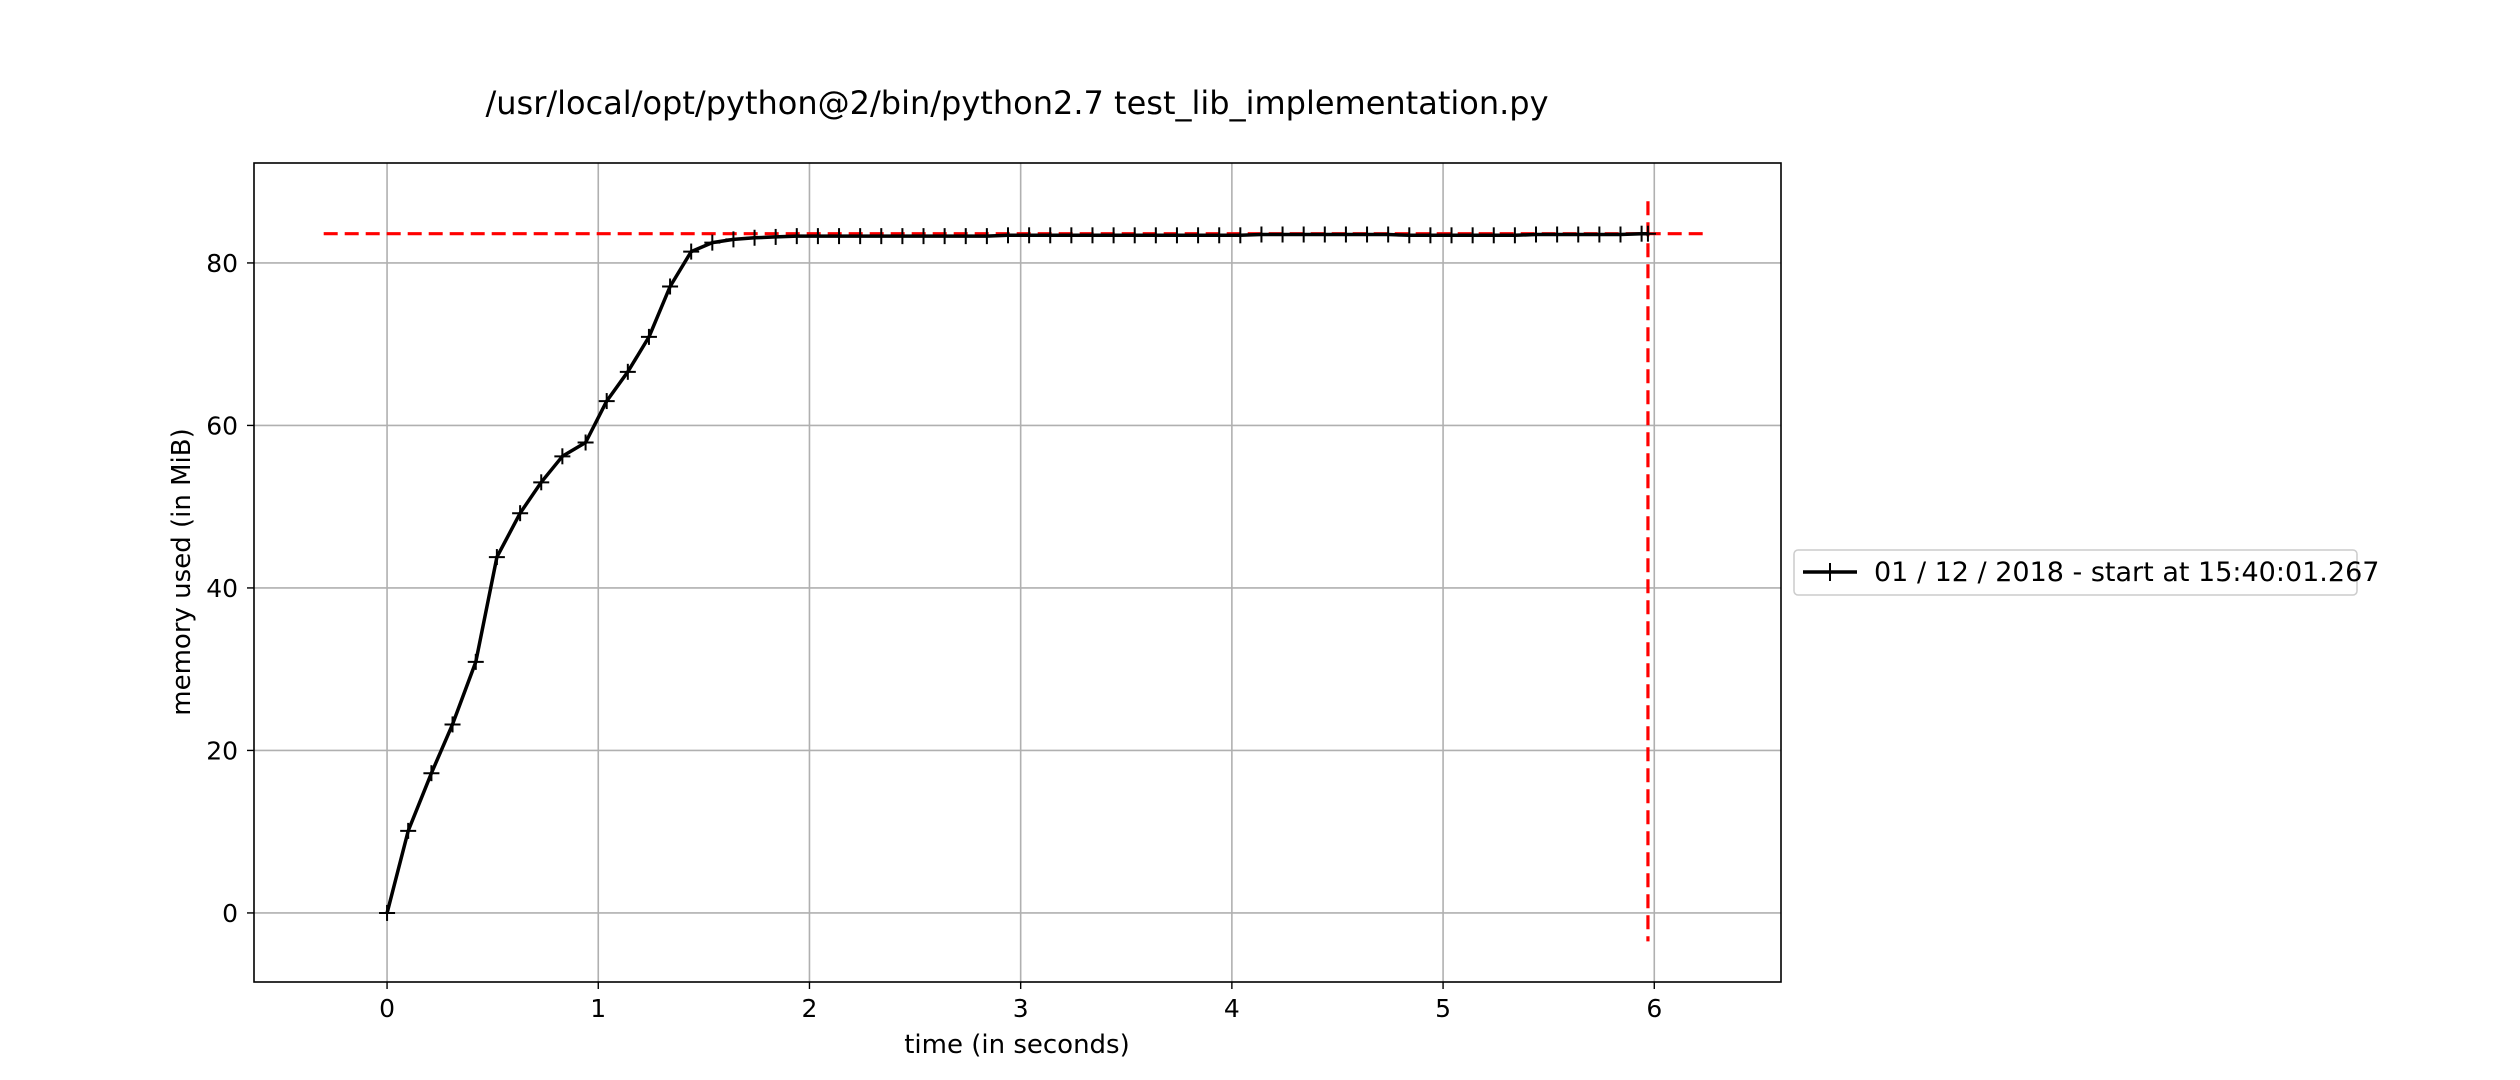 This screenshot has width=2520, height=1080. Describe the element at coordinates (598, 1008) in the screenshot. I see `x-tick-label: 1` at that location.